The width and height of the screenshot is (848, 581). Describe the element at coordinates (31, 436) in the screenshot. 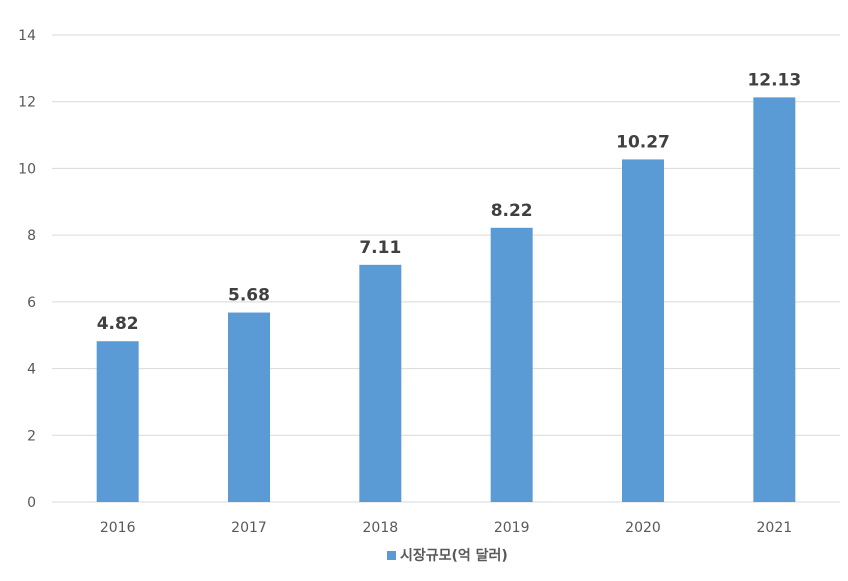

I see `y-tick-label: 2` at that location.